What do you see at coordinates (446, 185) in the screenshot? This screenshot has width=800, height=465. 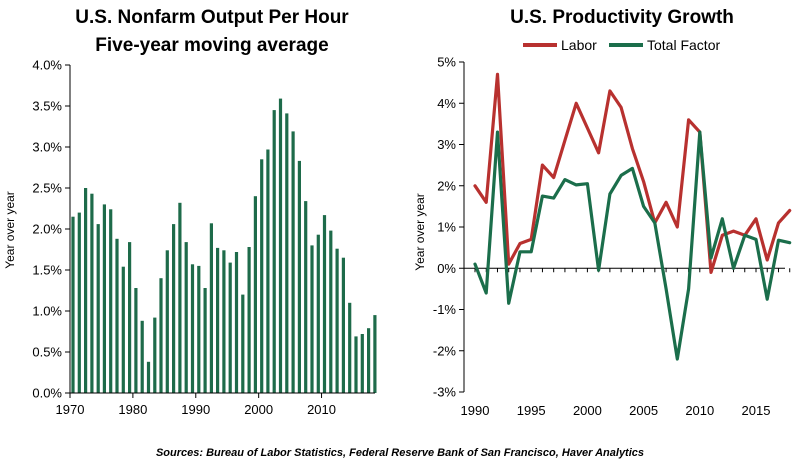 I see `right-y-tick-label: 2%` at bounding box center [446, 185].